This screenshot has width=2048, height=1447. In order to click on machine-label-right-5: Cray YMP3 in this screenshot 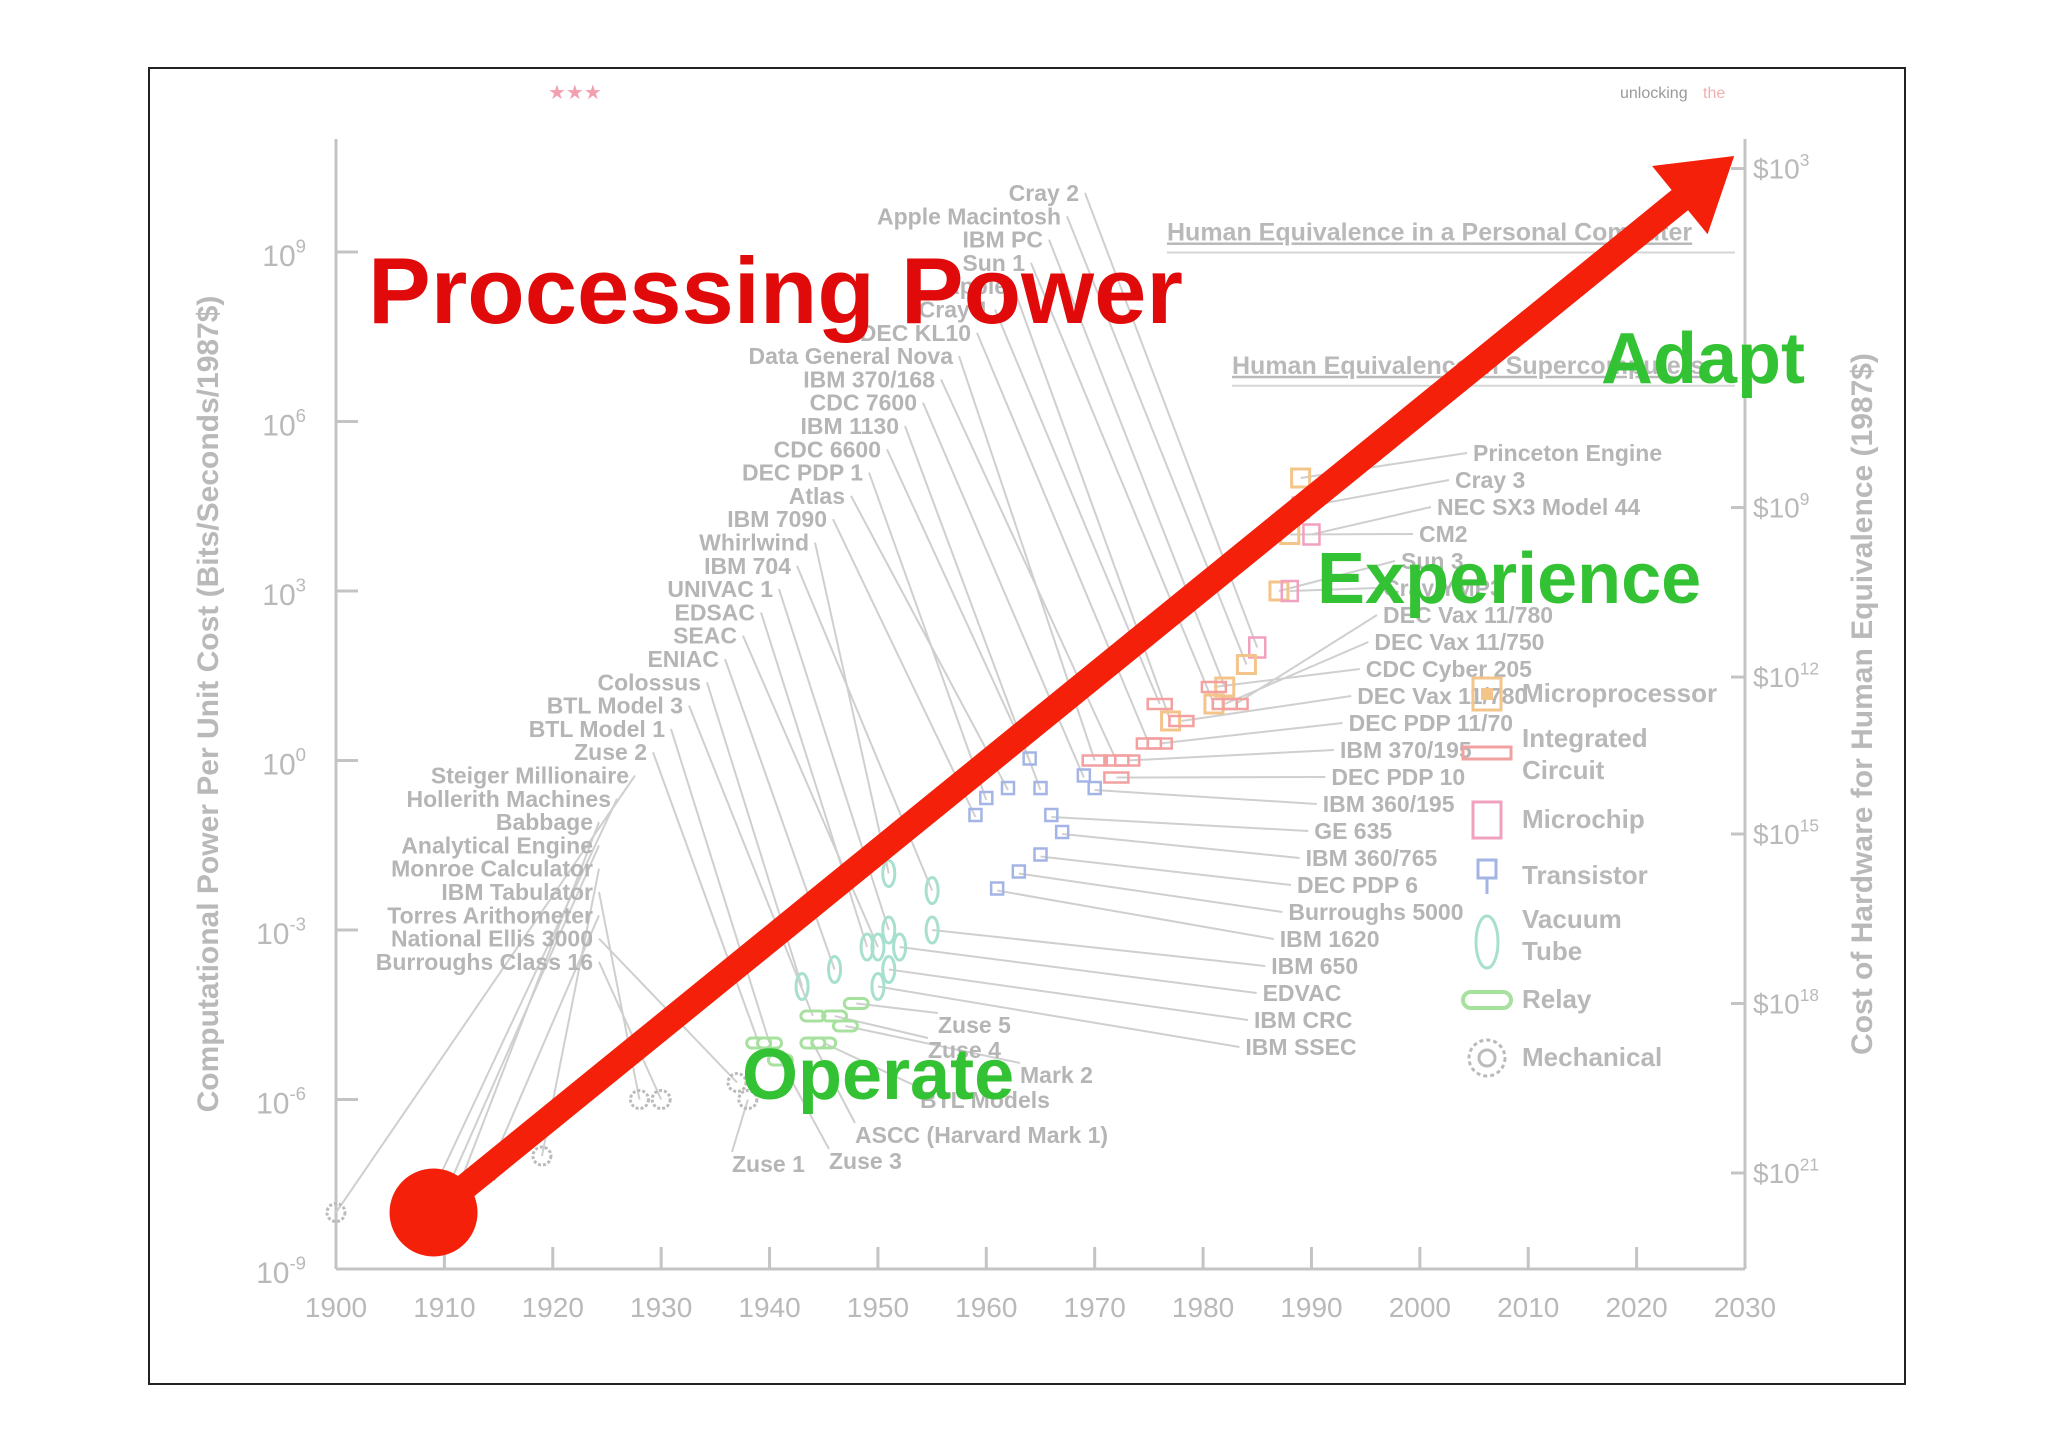, I will do `click(1443, 588)`.